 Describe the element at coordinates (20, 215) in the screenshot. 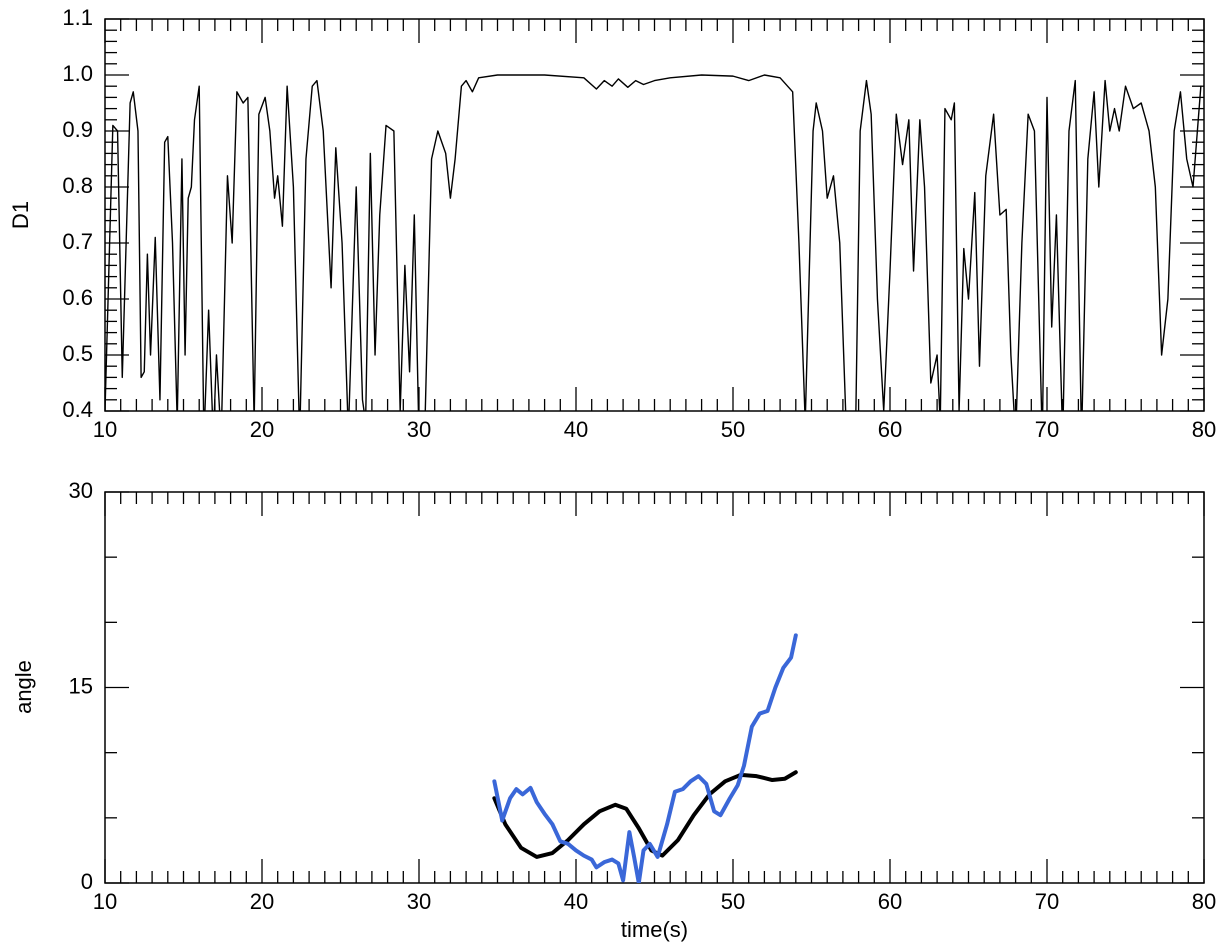

I see `y-axis-label: D1` at that location.